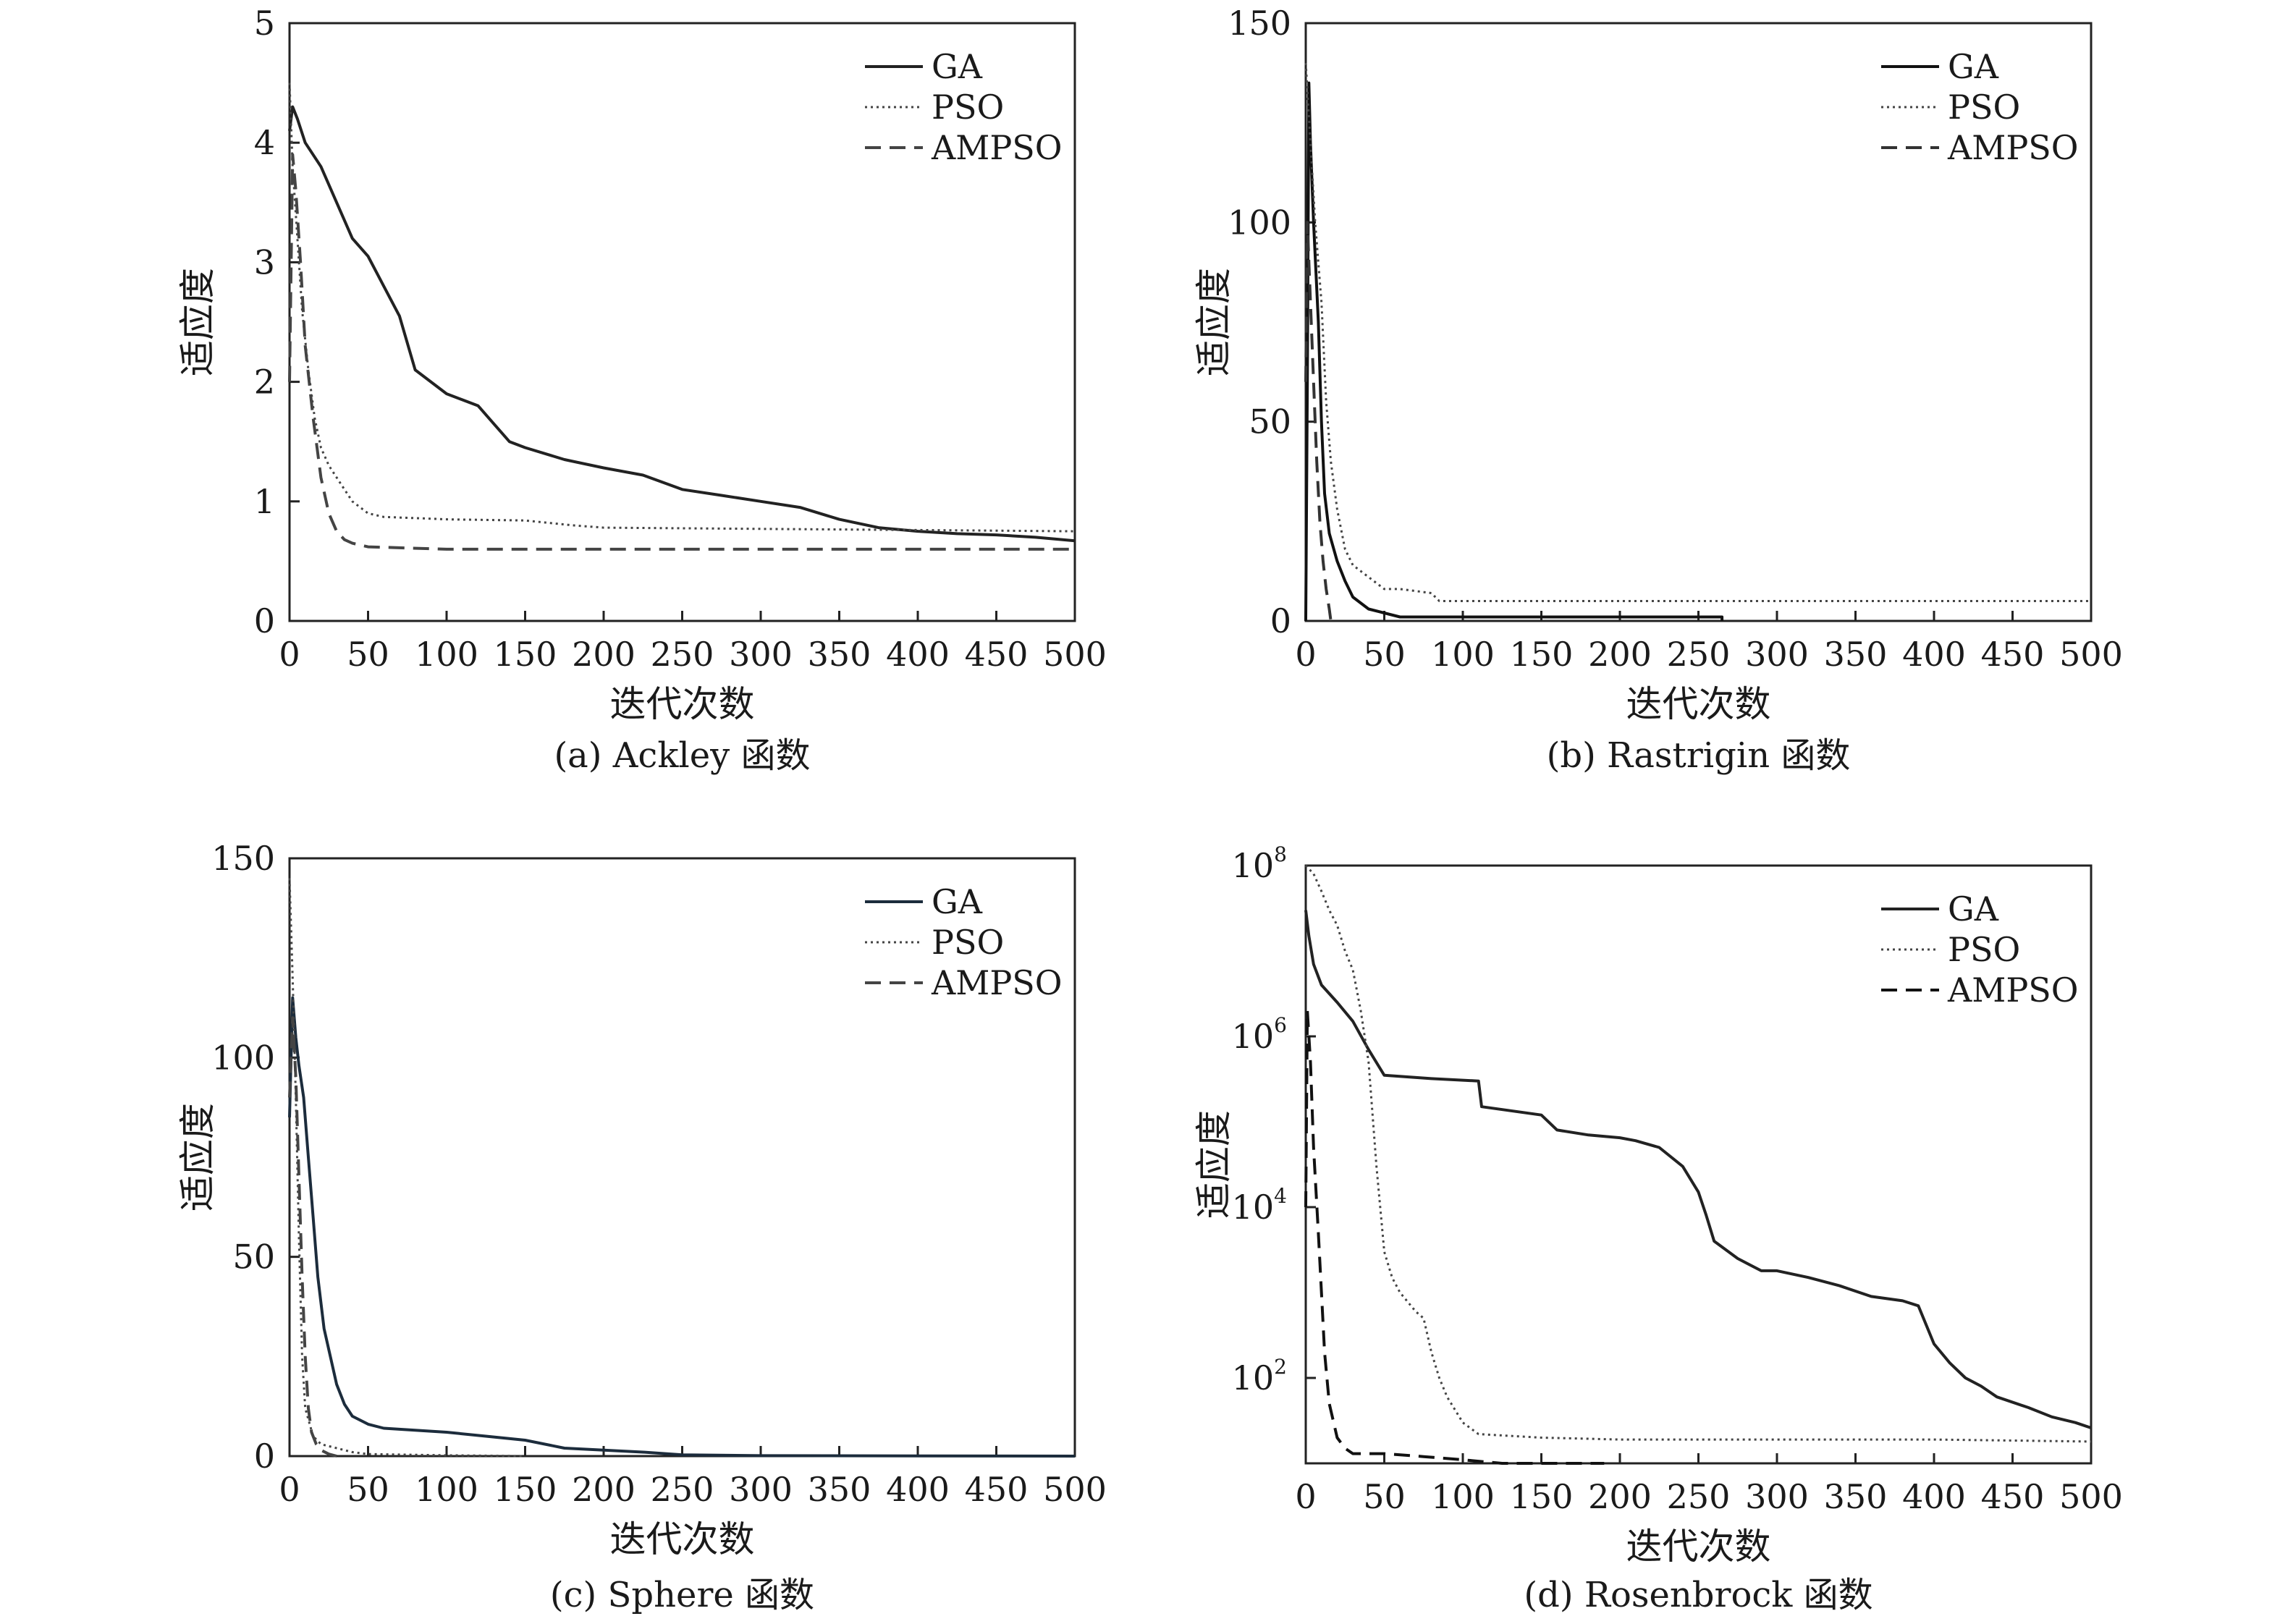  I want to click on y-tick-label: 106, so click(1259, 1034).